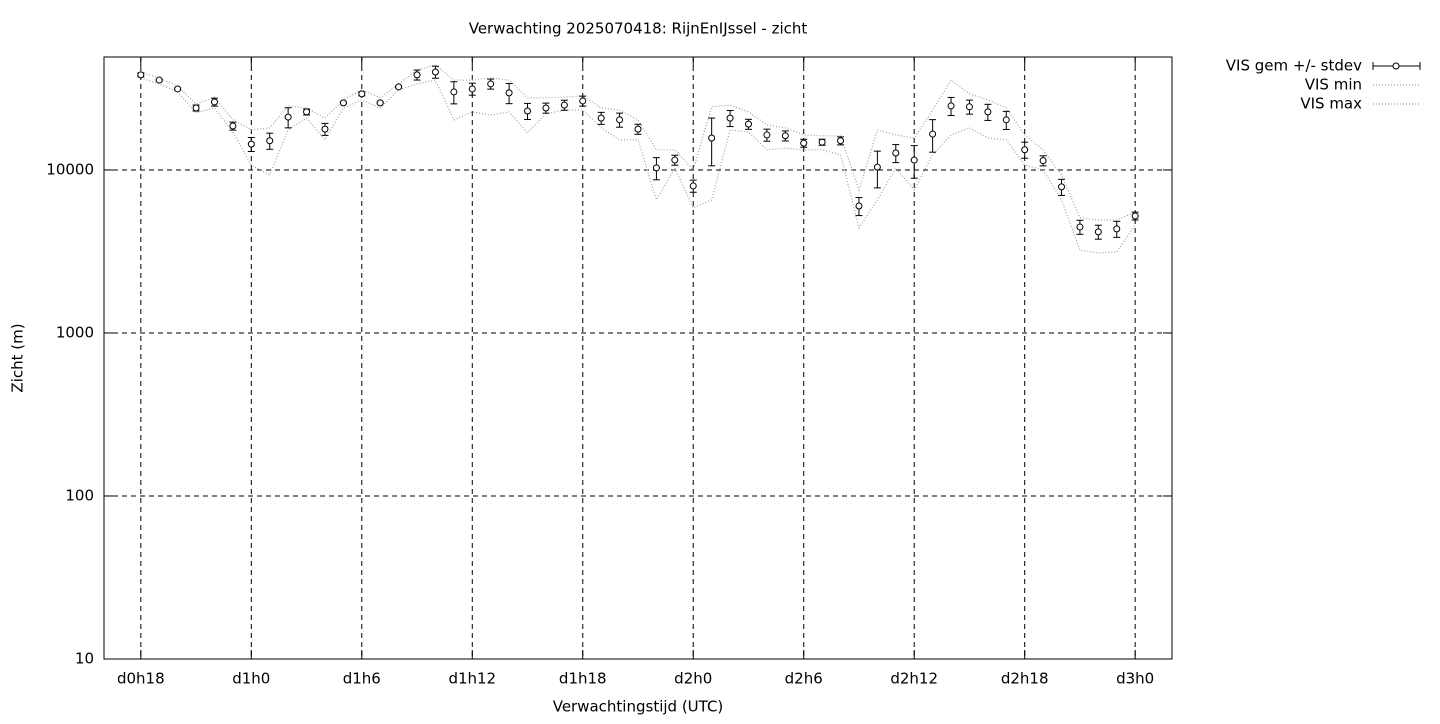 The width and height of the screenshot is (1440, 724). What do you see at coordinates (1135, 679) in the screenshot?
I see `x-tick-label: d3h0` at bounding box center [1135, 679].